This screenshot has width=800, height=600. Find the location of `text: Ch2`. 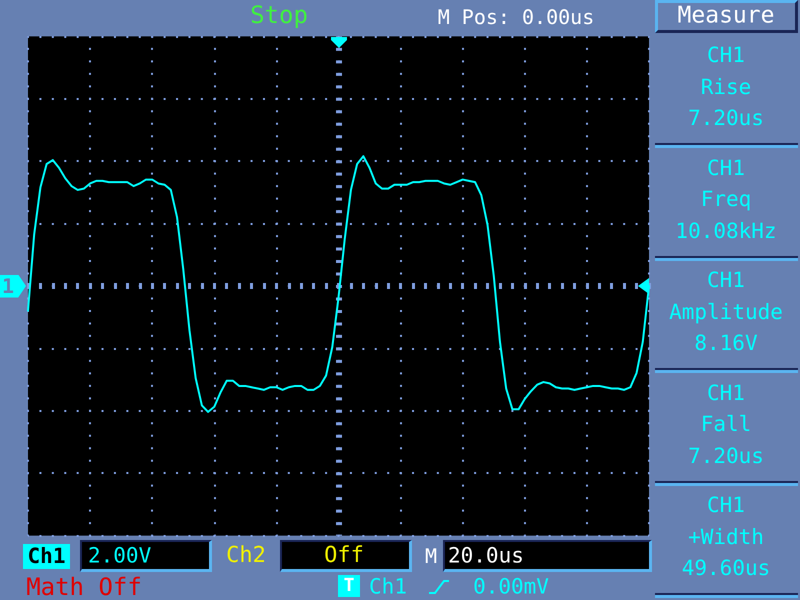

text: Ch2 is located at coordinates (246, 555).